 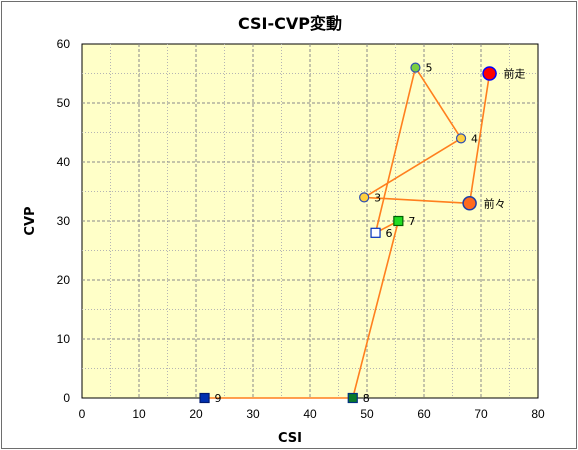 What do you see at coordinates (389, 233) in the screenshot?
I see `point-label: 6` at bounding box center [389, 233].